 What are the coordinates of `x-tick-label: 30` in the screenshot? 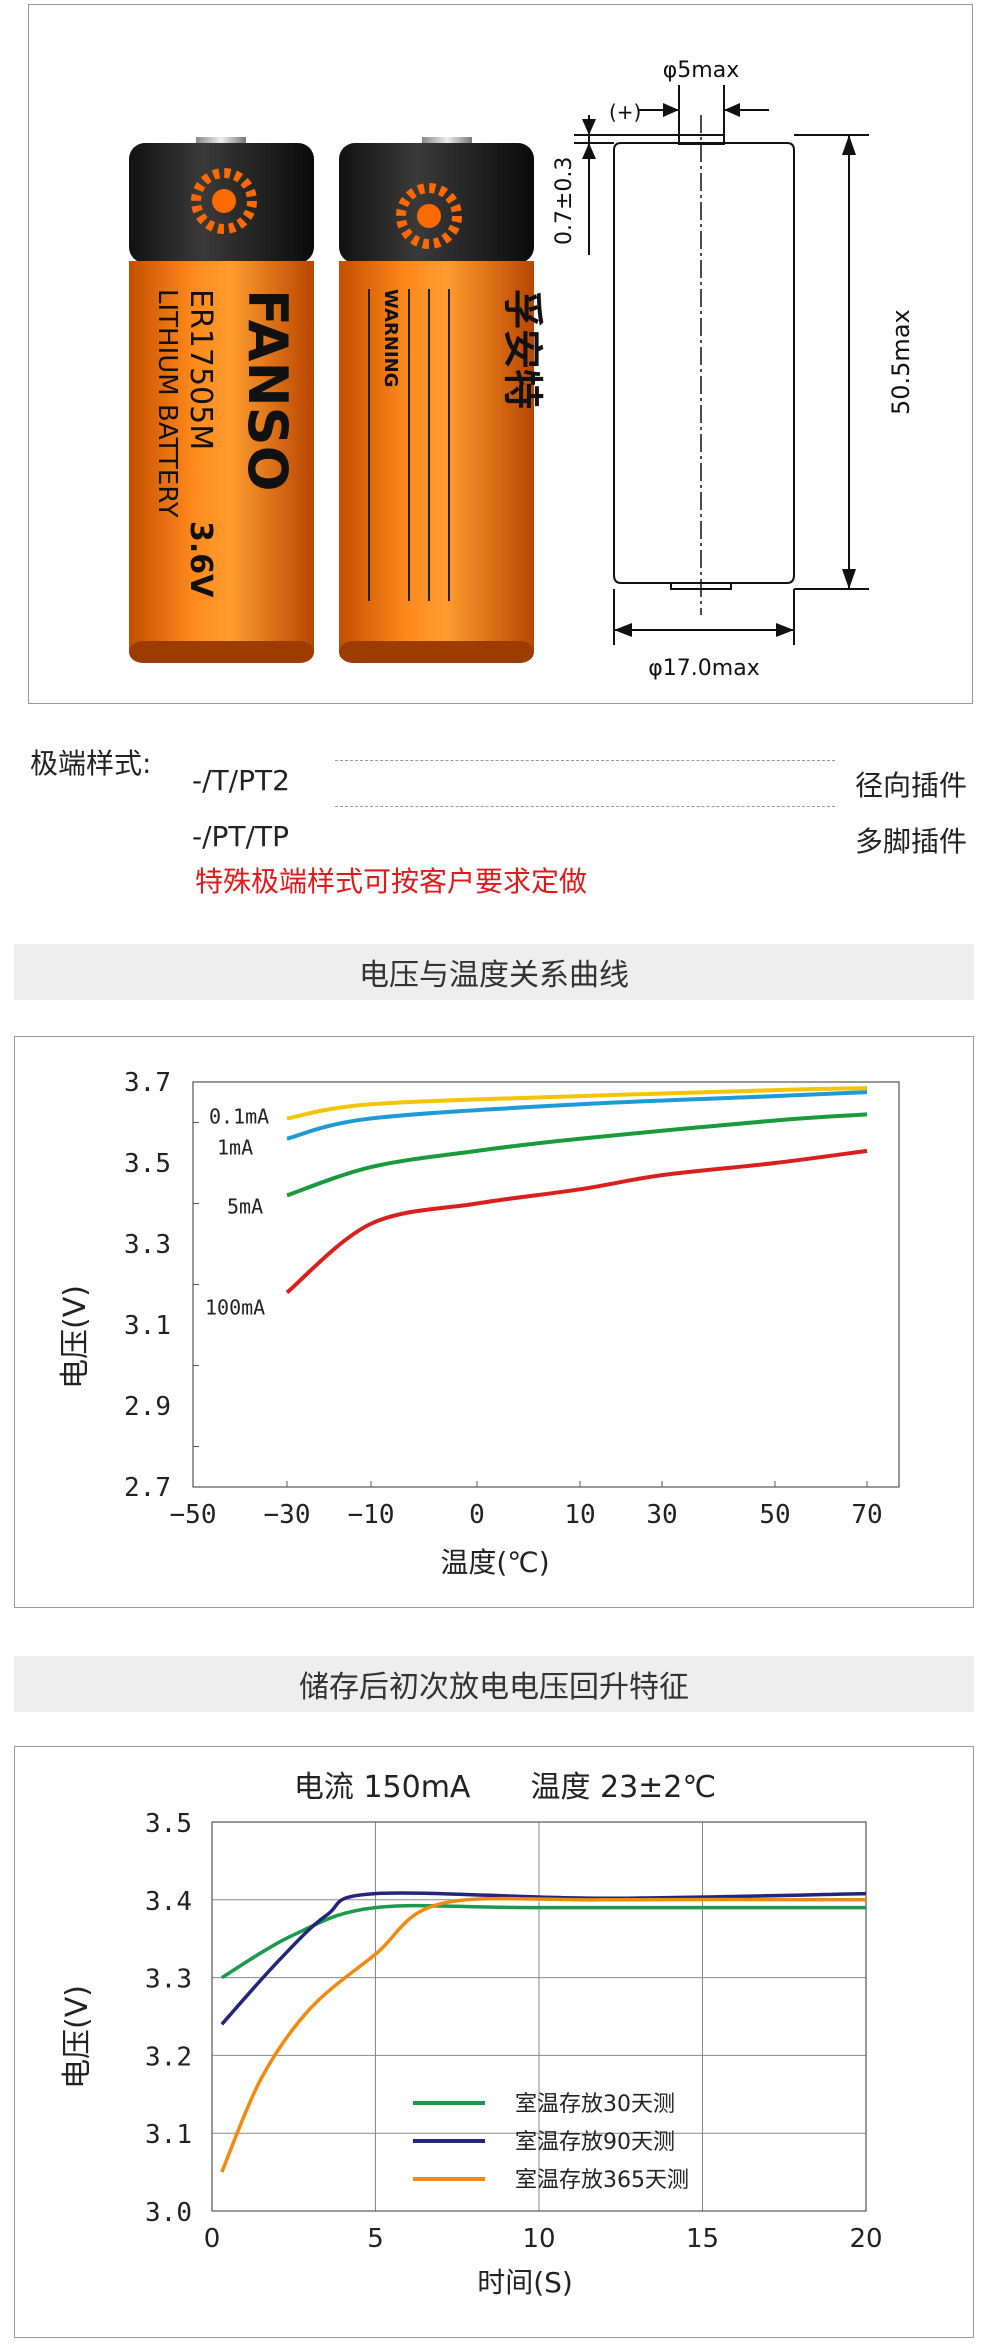 It's located at (661, 1515).